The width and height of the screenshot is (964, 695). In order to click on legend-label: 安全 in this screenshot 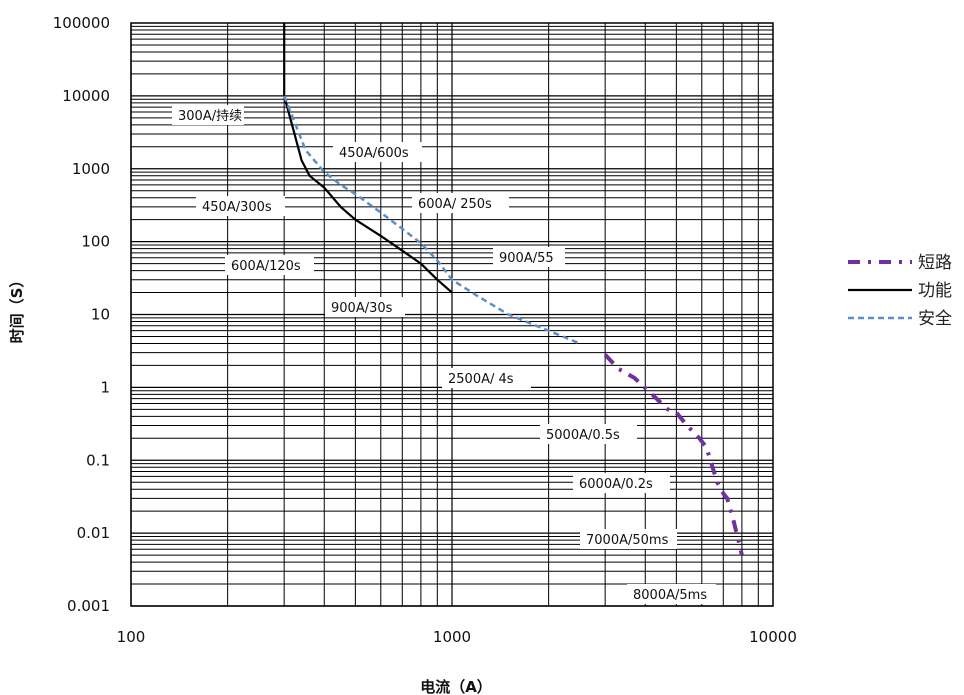, I will do `click(935, 319)`.